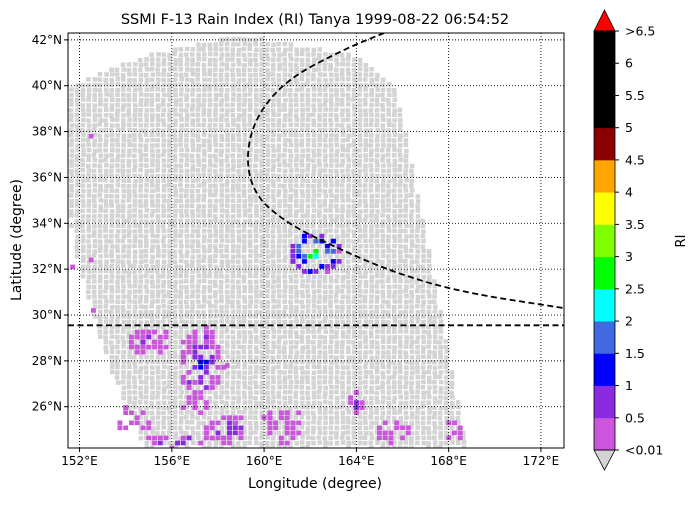 The image size is (697, 506). I want to click on rain-pixel, so click(391, 443).